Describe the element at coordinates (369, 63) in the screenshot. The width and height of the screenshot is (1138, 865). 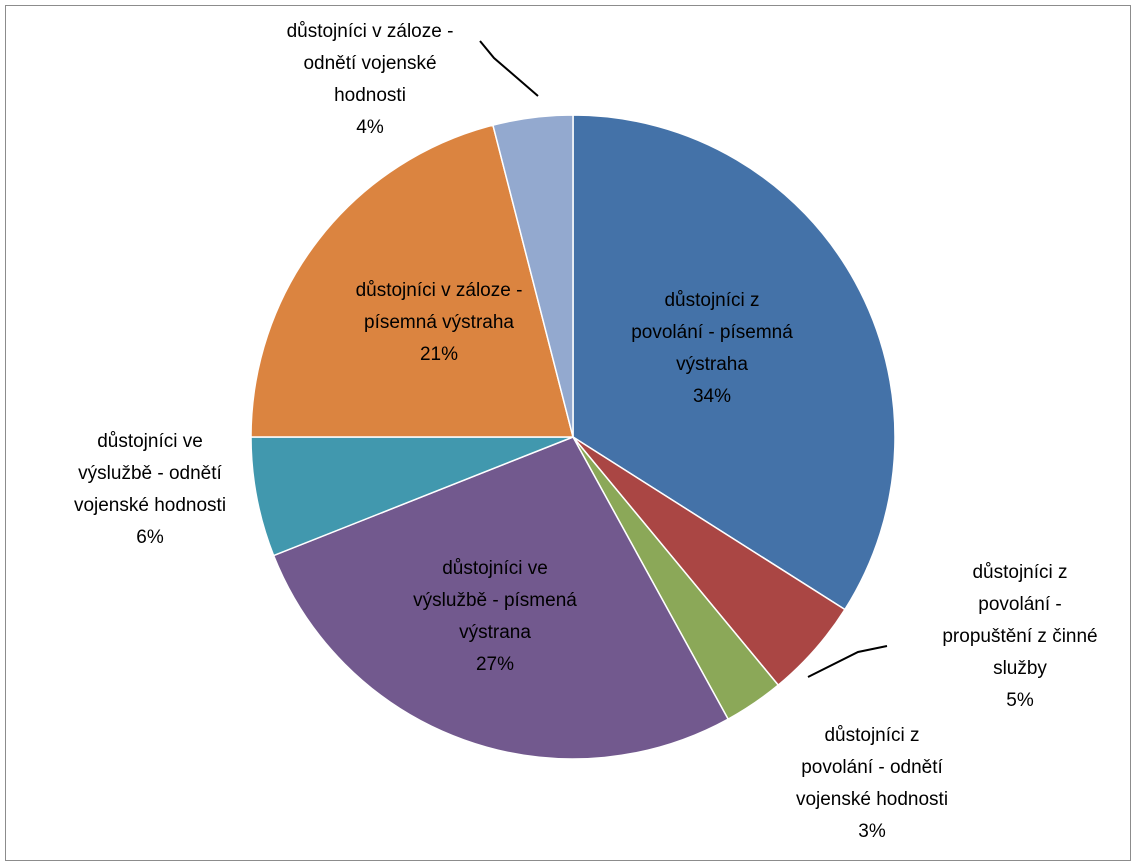
I see `slice-label-line: odnětí vojenské` at that location.